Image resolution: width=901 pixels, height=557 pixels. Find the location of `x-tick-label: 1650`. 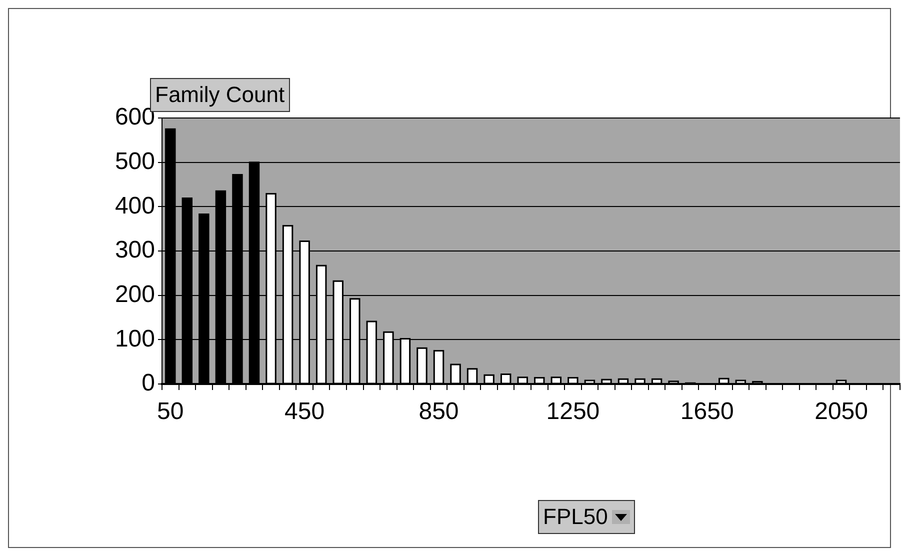

x-tick-label: 1650 is located at coordinates (707, 412).